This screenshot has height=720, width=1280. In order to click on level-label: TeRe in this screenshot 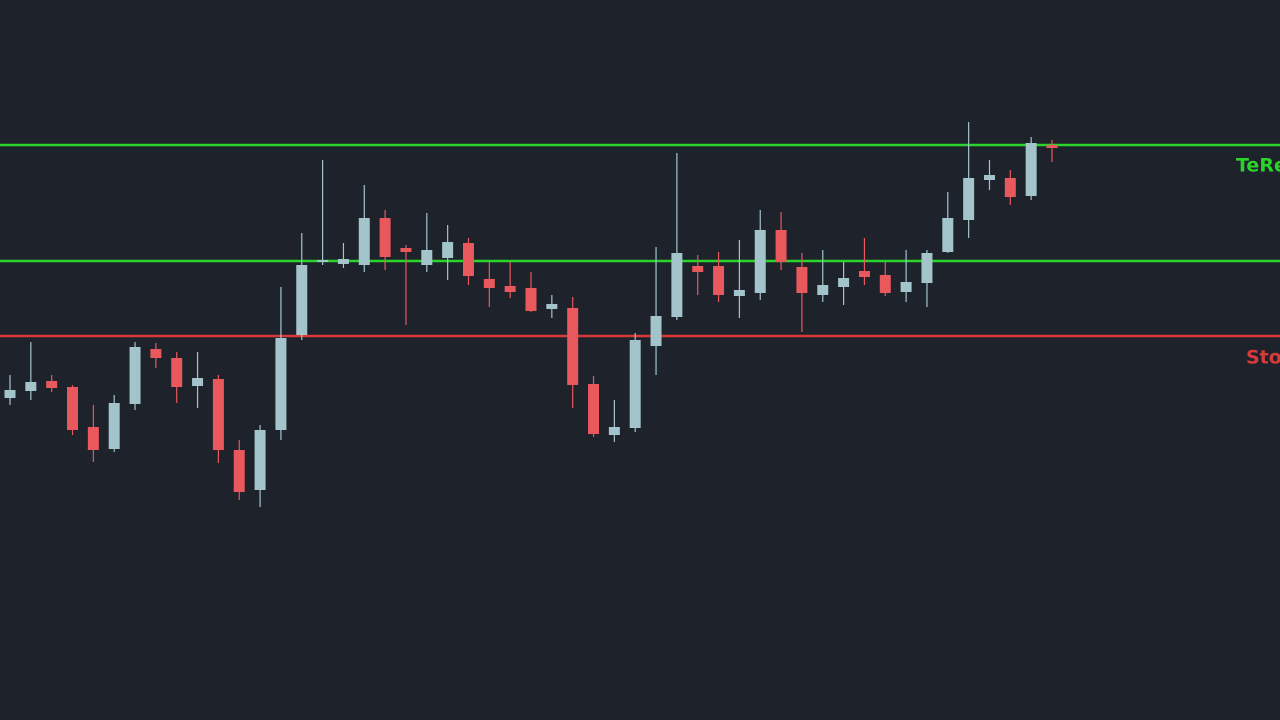, I will do `click(1258, 166)`.